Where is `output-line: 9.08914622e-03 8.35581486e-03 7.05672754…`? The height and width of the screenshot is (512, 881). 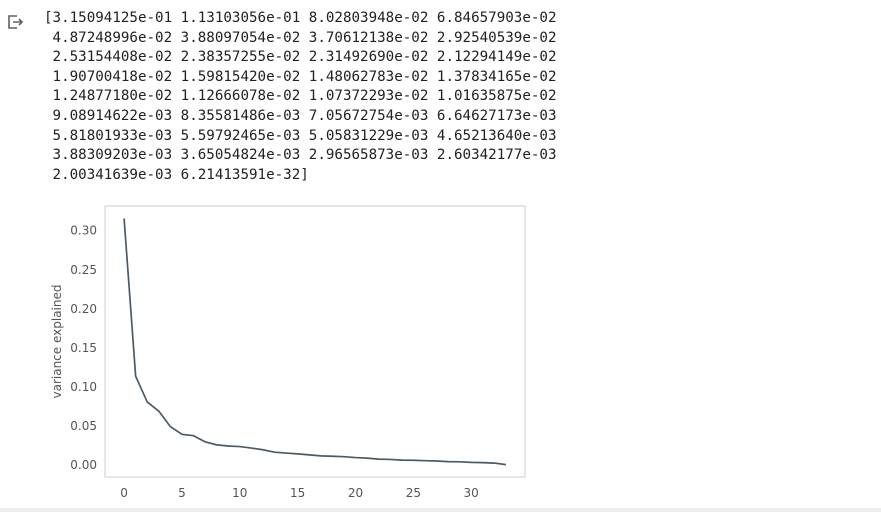
output-line: 9.08914622e-03 8.35581486e-03 7.05672754… is located at coordinates (300, 115).